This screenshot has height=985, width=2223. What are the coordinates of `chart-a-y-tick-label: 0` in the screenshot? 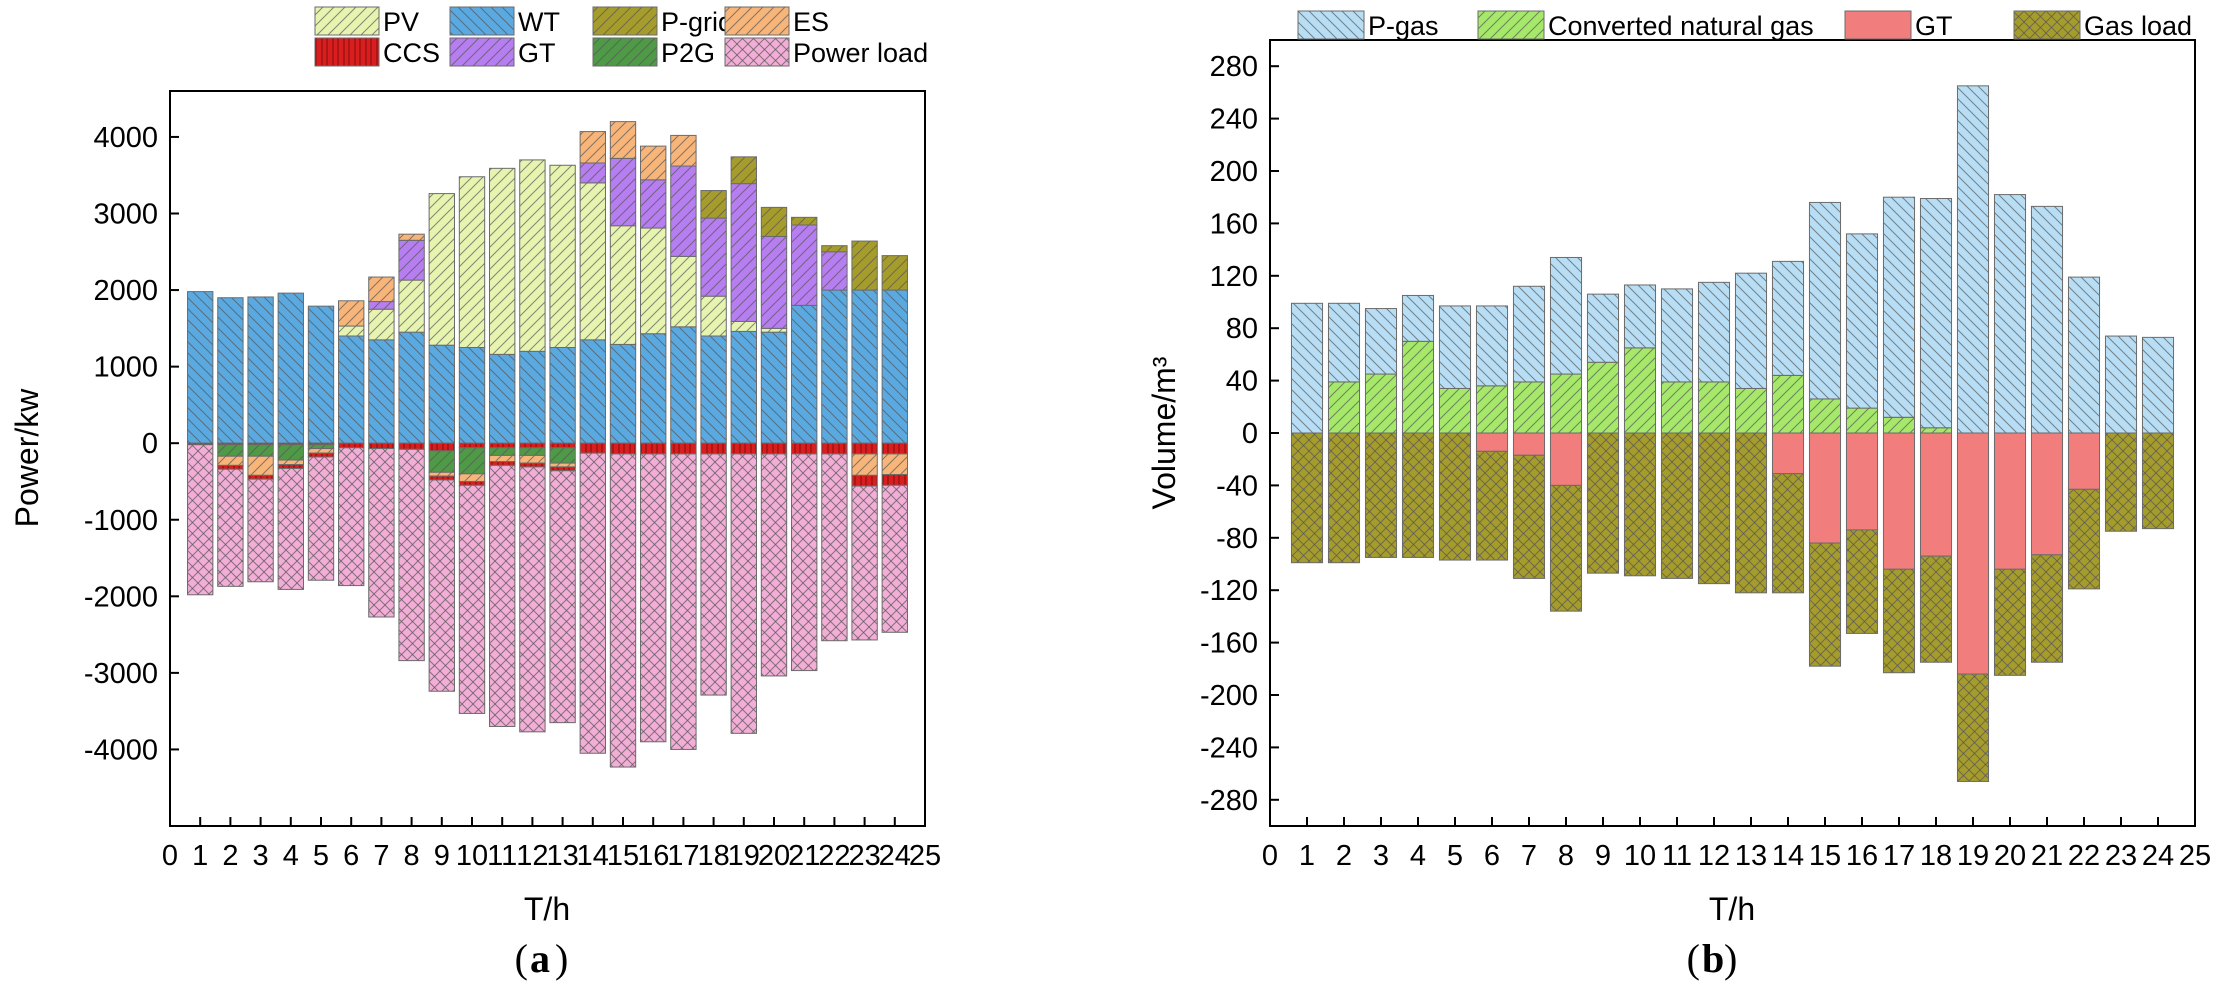 It's located at (150, 444).